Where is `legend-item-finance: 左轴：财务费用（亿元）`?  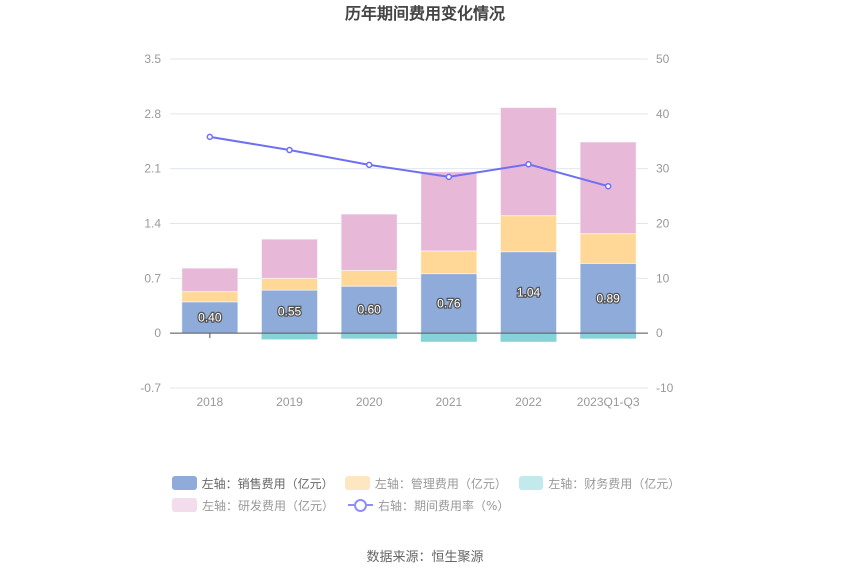 legend-item-finance: 左轴：财务费用（亿元） is located at coordinates (599, 483).